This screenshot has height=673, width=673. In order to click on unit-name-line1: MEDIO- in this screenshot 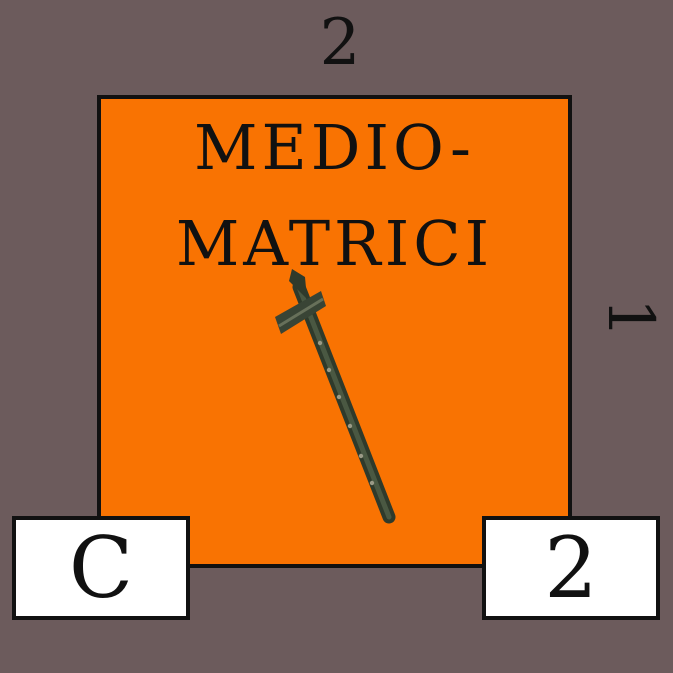, I will do `click(334, 147)`.